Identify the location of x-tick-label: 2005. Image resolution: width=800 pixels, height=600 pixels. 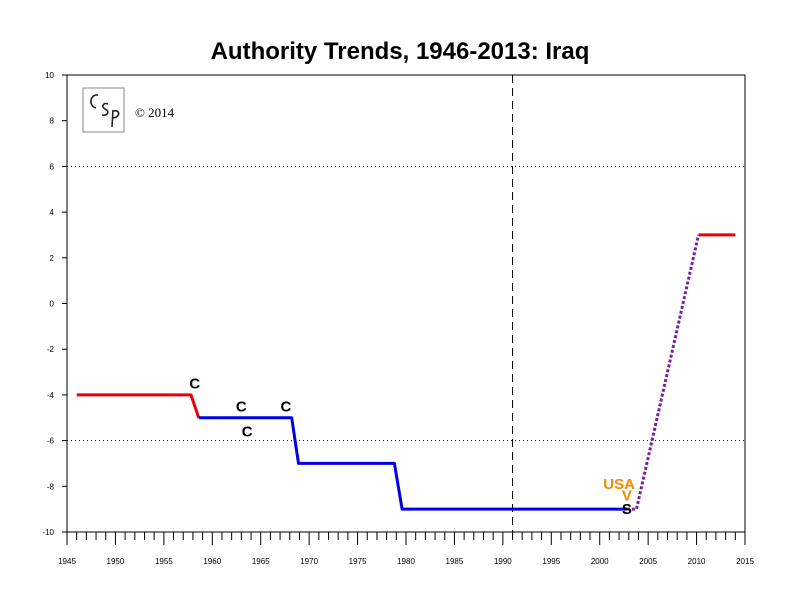
(648, 561).